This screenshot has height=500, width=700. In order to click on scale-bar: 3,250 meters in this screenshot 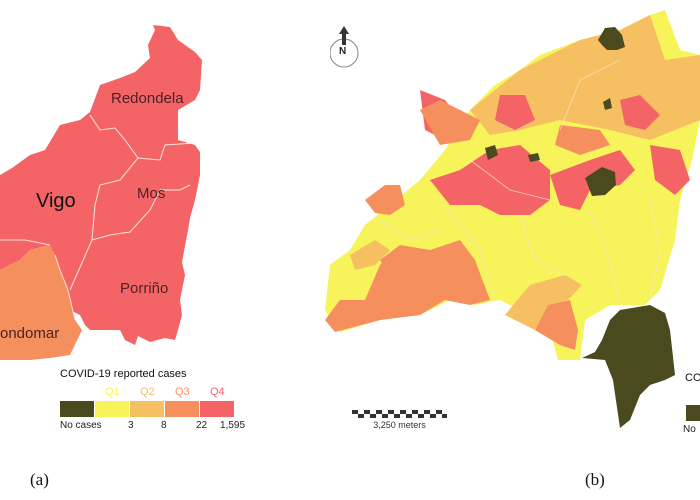, I will do `click(402, 420)`.